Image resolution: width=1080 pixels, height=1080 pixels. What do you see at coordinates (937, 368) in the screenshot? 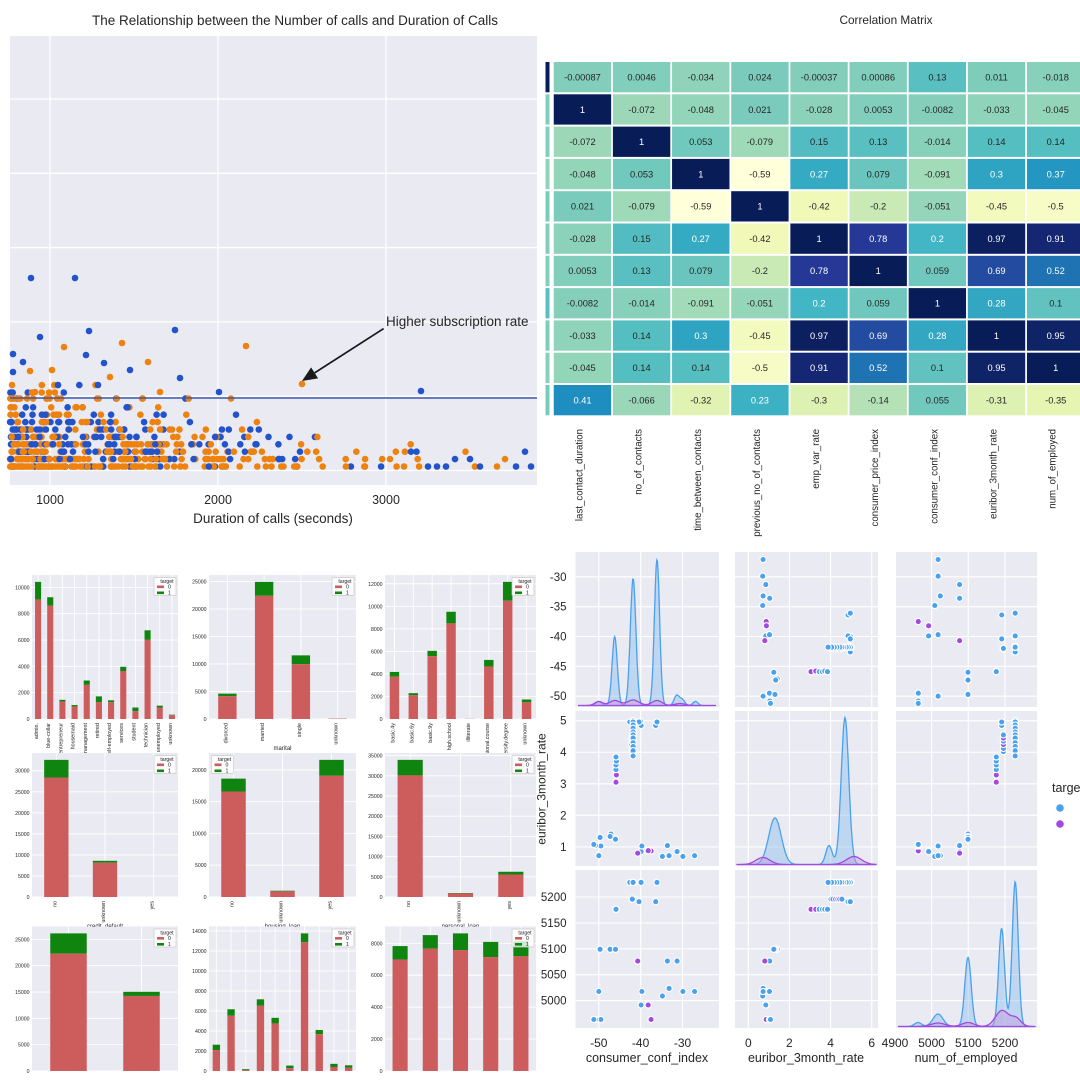
I see `svg-text: 0.1` at bounding box center [937, 368].